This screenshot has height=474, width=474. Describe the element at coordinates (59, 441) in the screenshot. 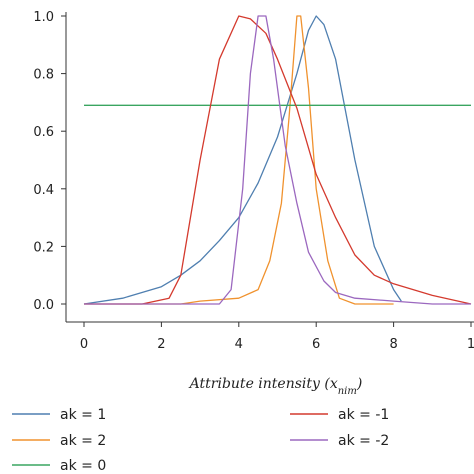

I see `legend-item: ak = 2` at that location.